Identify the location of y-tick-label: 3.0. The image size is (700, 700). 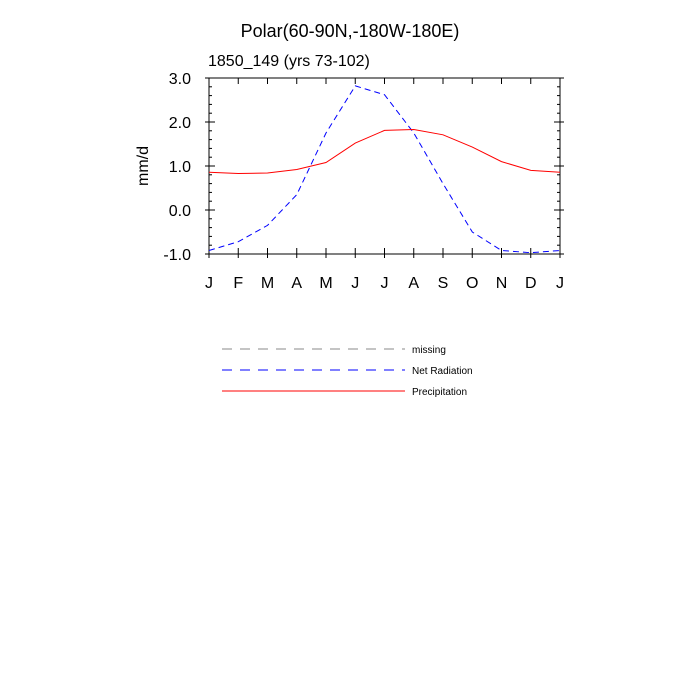
(180, 79).